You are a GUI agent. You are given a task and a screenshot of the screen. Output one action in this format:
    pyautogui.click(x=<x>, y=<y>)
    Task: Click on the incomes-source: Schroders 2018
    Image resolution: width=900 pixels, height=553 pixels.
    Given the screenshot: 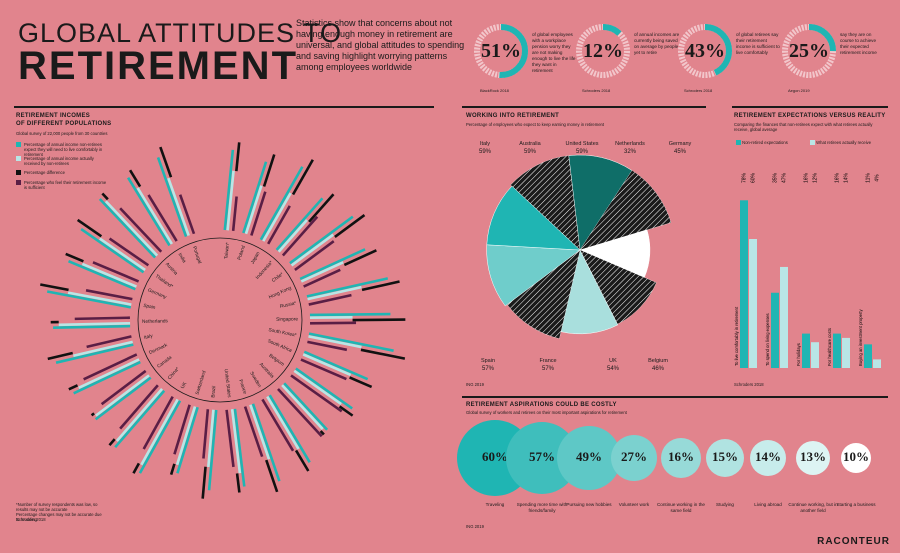 What is the action you would take?
    pyautogui.click(x=31, y=519)
    